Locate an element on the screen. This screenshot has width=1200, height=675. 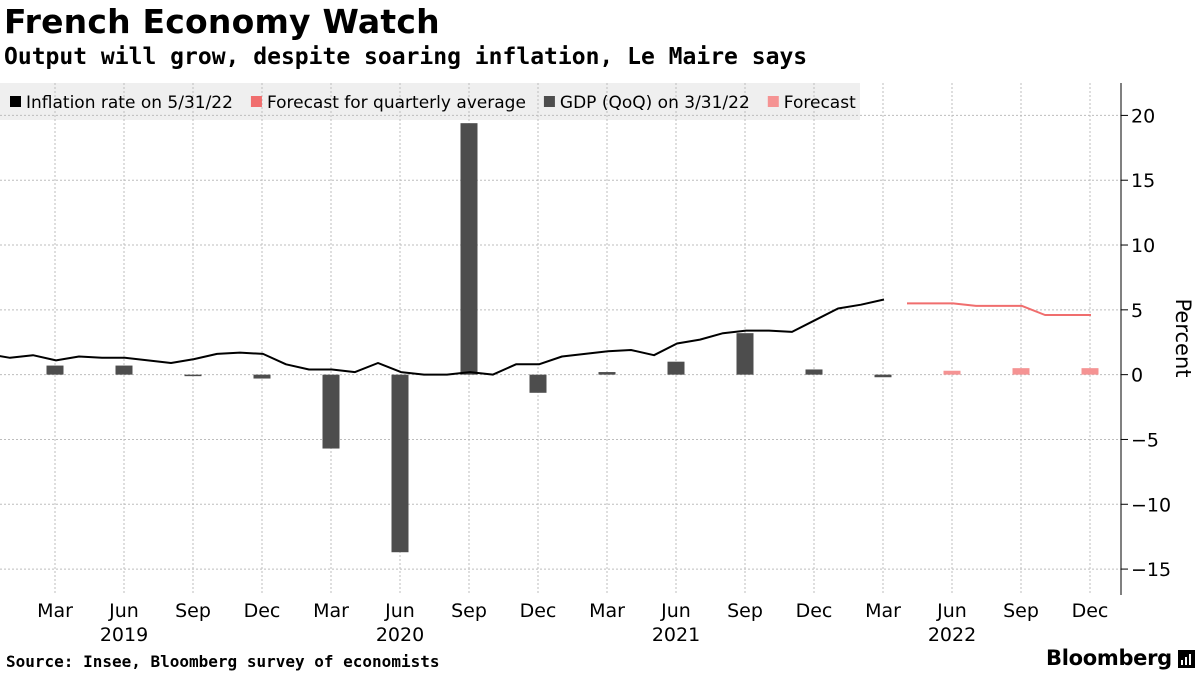
chart-title: French Economy Watch is located at coordinates (222, 21).